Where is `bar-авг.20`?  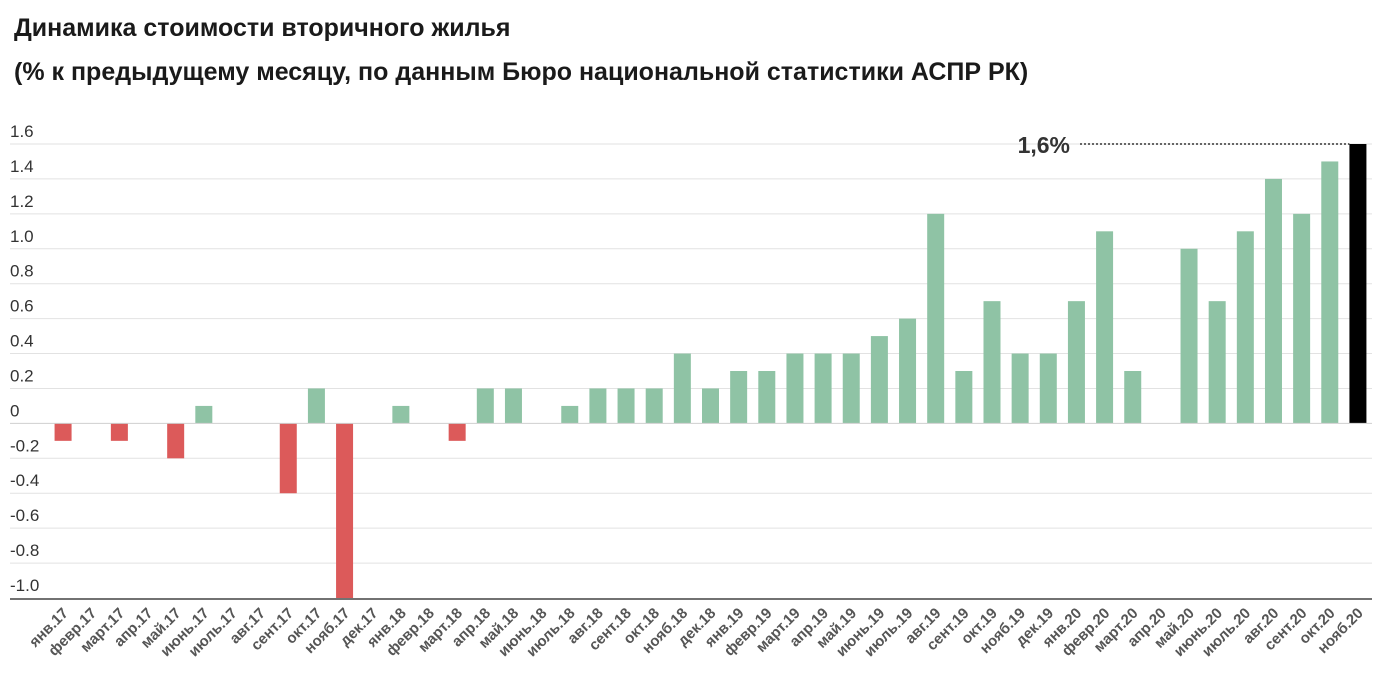 bar-авг.20 is located at coordinates (1273, 301).